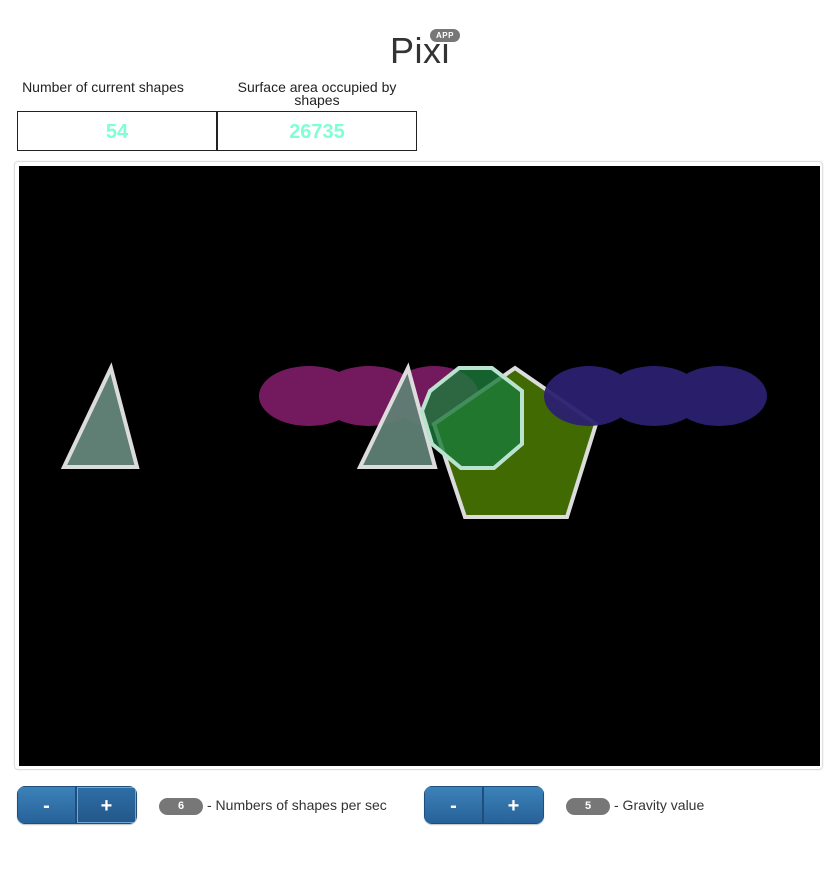  I want to click on shapes-count-value: 54, so click(117, 131).